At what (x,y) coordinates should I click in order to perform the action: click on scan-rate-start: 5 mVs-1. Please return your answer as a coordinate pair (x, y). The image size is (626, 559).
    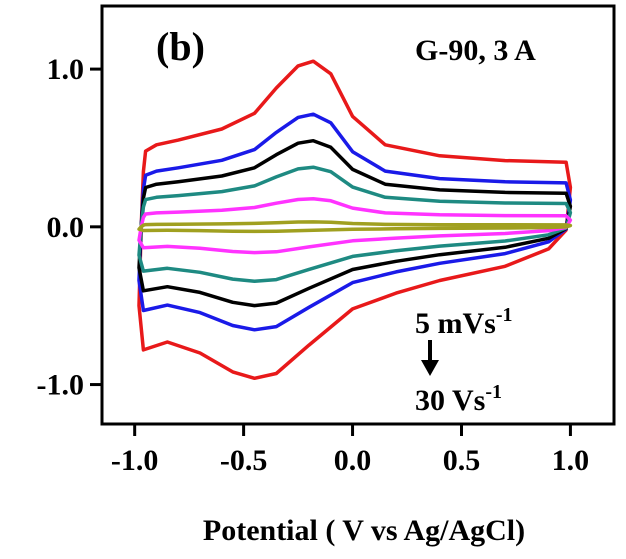
    Looking at the image, I should click on (464, 322).